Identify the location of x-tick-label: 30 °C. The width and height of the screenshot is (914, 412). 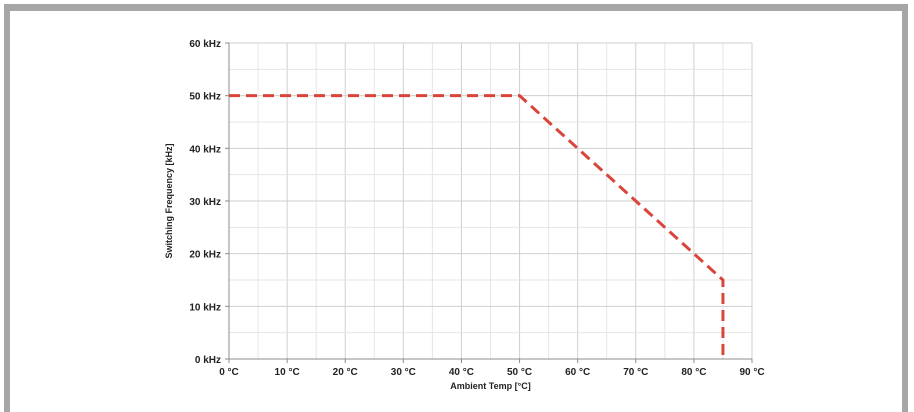
(403, 372).